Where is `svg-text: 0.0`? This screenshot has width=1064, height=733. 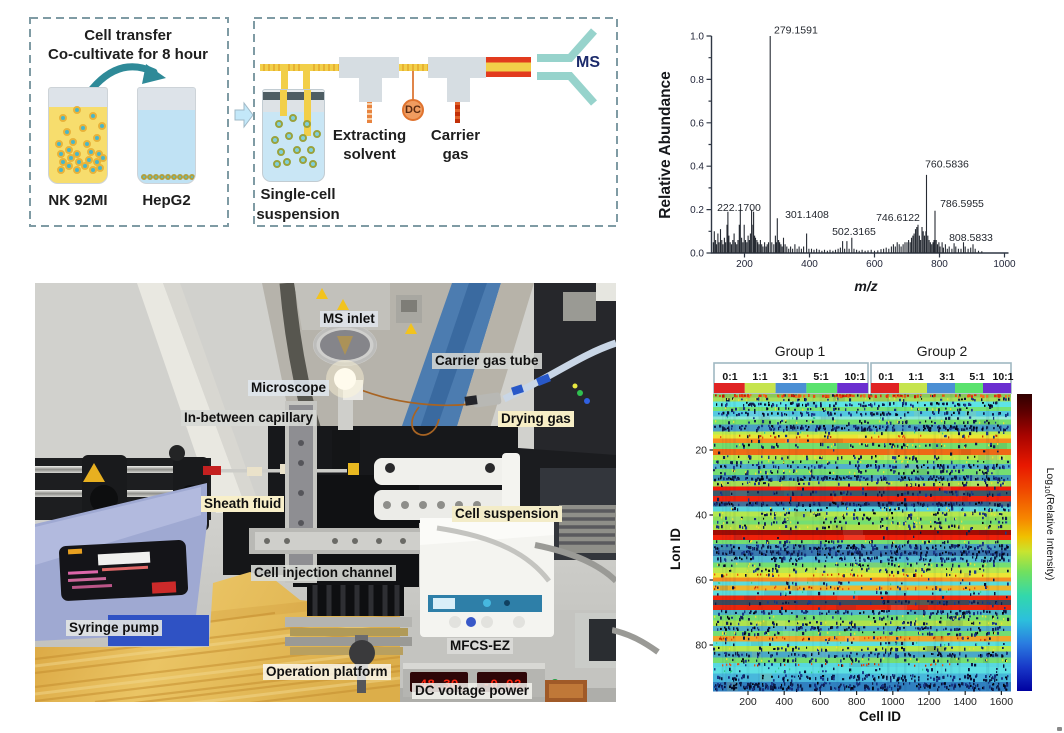 svg-text: 0.0 is located at coordinates (697, 254).